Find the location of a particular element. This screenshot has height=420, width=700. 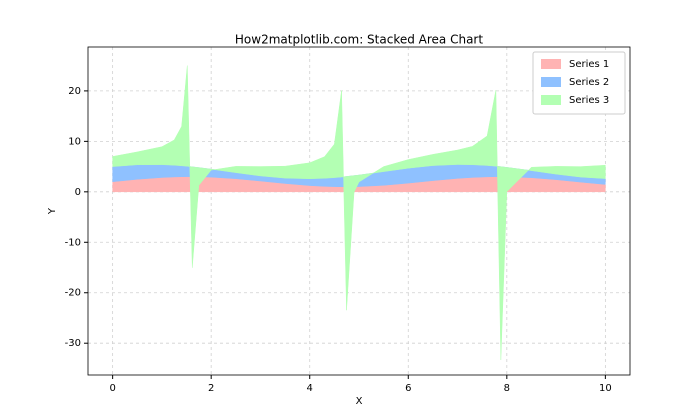

x-tick-label: 6 is located at coordinates (408, 388).